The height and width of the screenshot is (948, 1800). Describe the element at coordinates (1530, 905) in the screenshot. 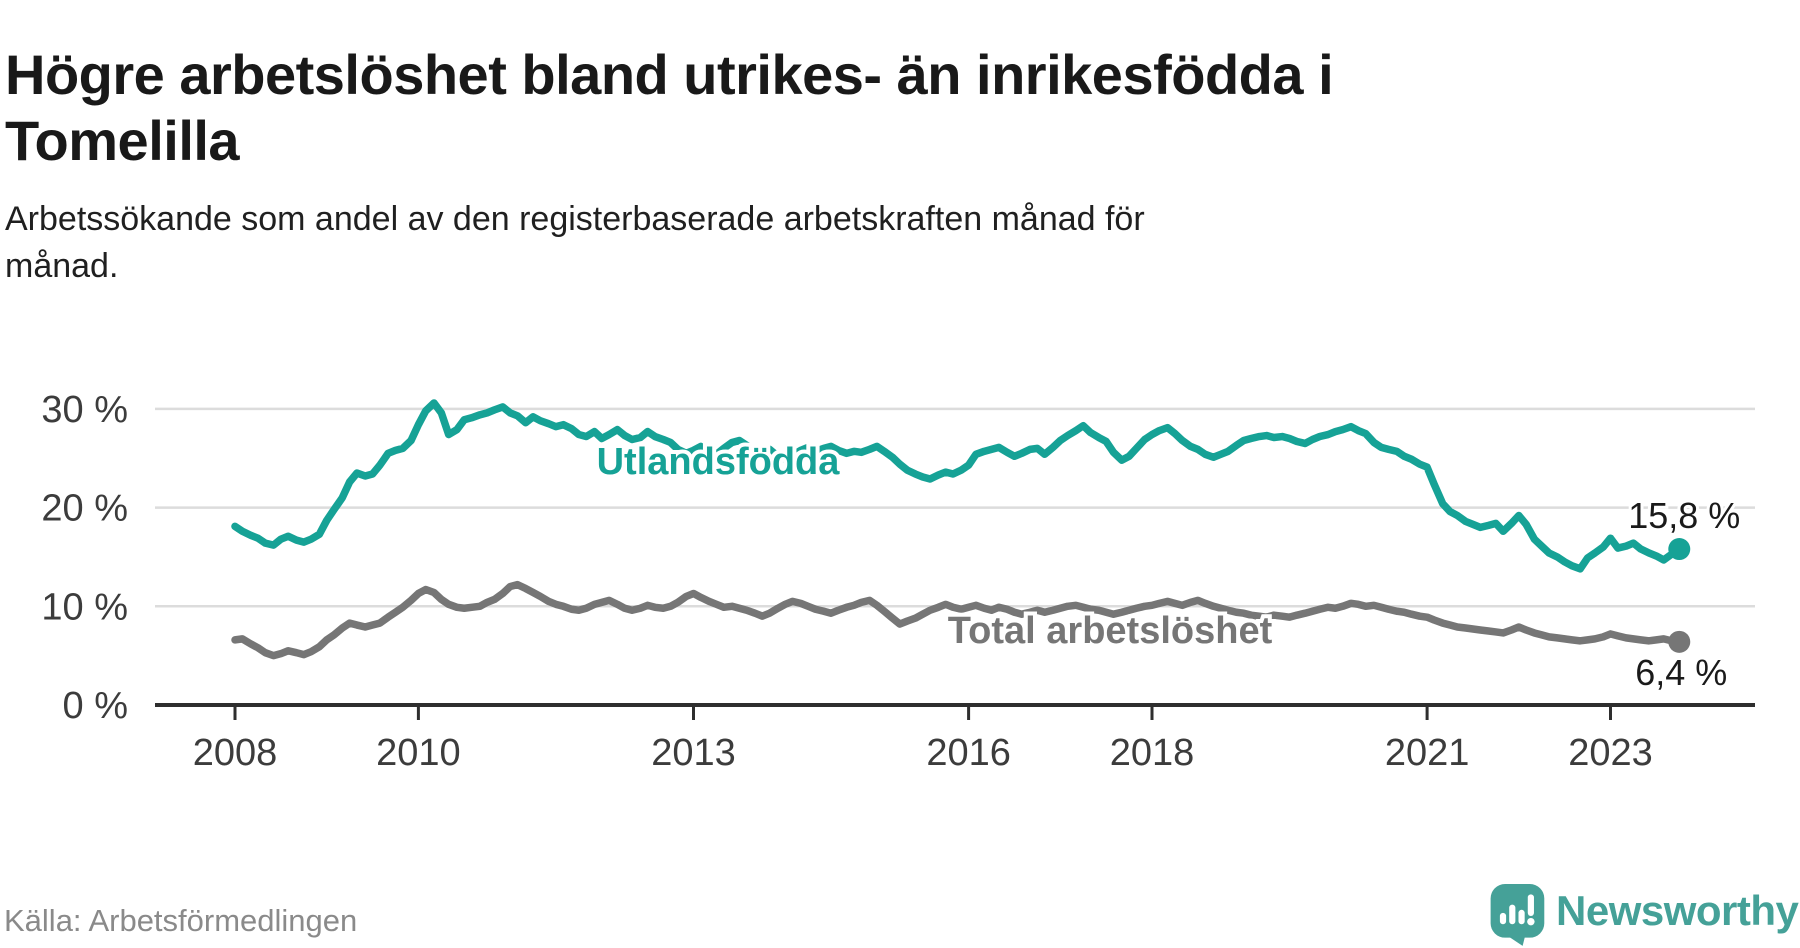

I see `logo-exclamation-bar` at that location.